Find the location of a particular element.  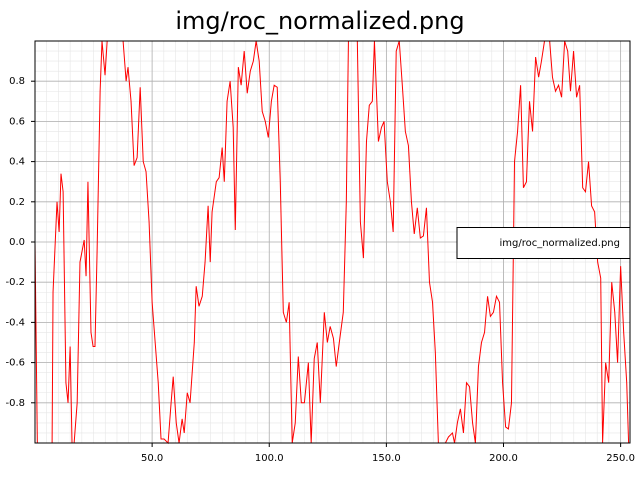

legend-label: img/roc_normalized.png is located at coordinates (559, 243).